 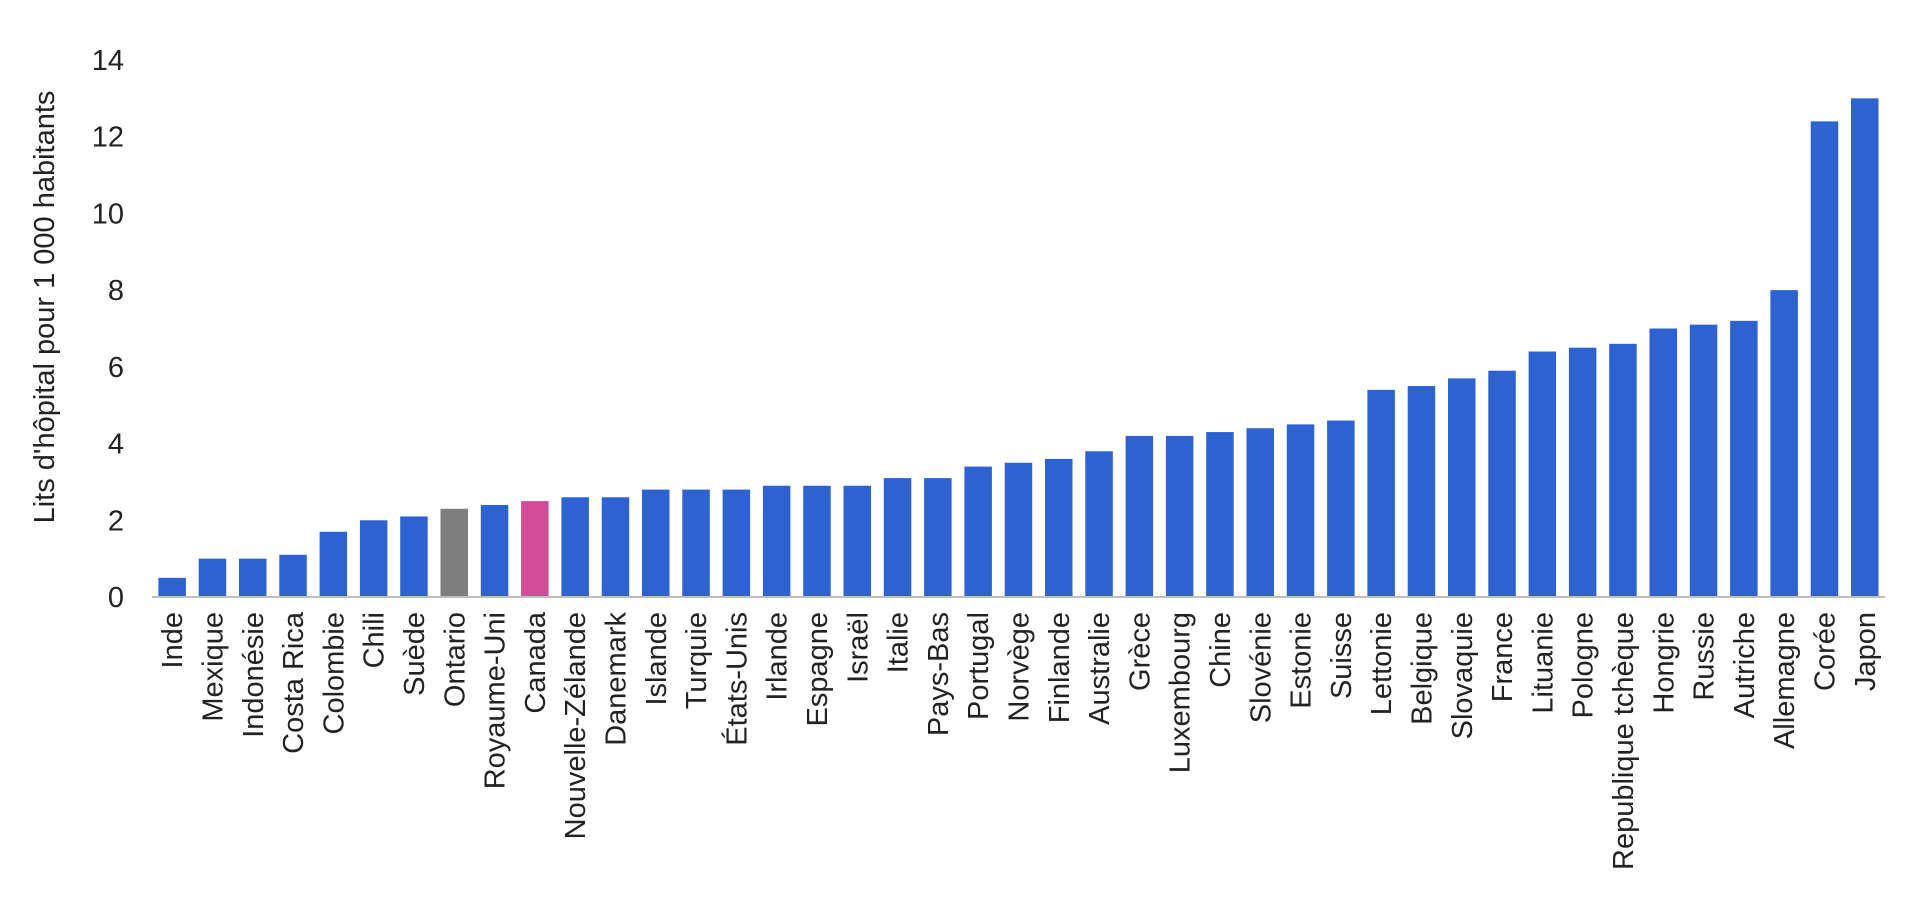 What do you see at coordinates (778, 656) in the screenshot?
I see `x-tick-label: Irlande` at bounding box center [778, 656].